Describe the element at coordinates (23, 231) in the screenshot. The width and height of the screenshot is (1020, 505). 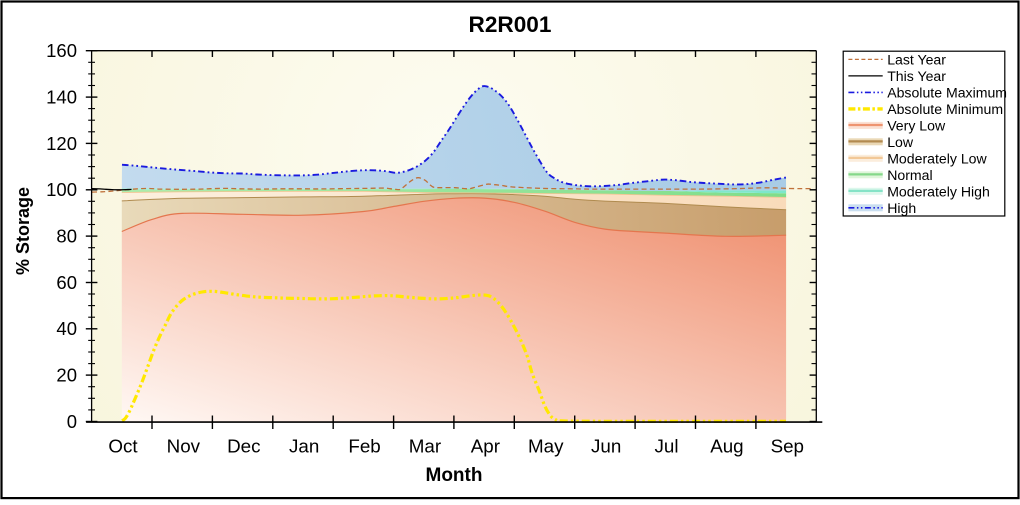
I see `svg-text: % Storage` at that location.